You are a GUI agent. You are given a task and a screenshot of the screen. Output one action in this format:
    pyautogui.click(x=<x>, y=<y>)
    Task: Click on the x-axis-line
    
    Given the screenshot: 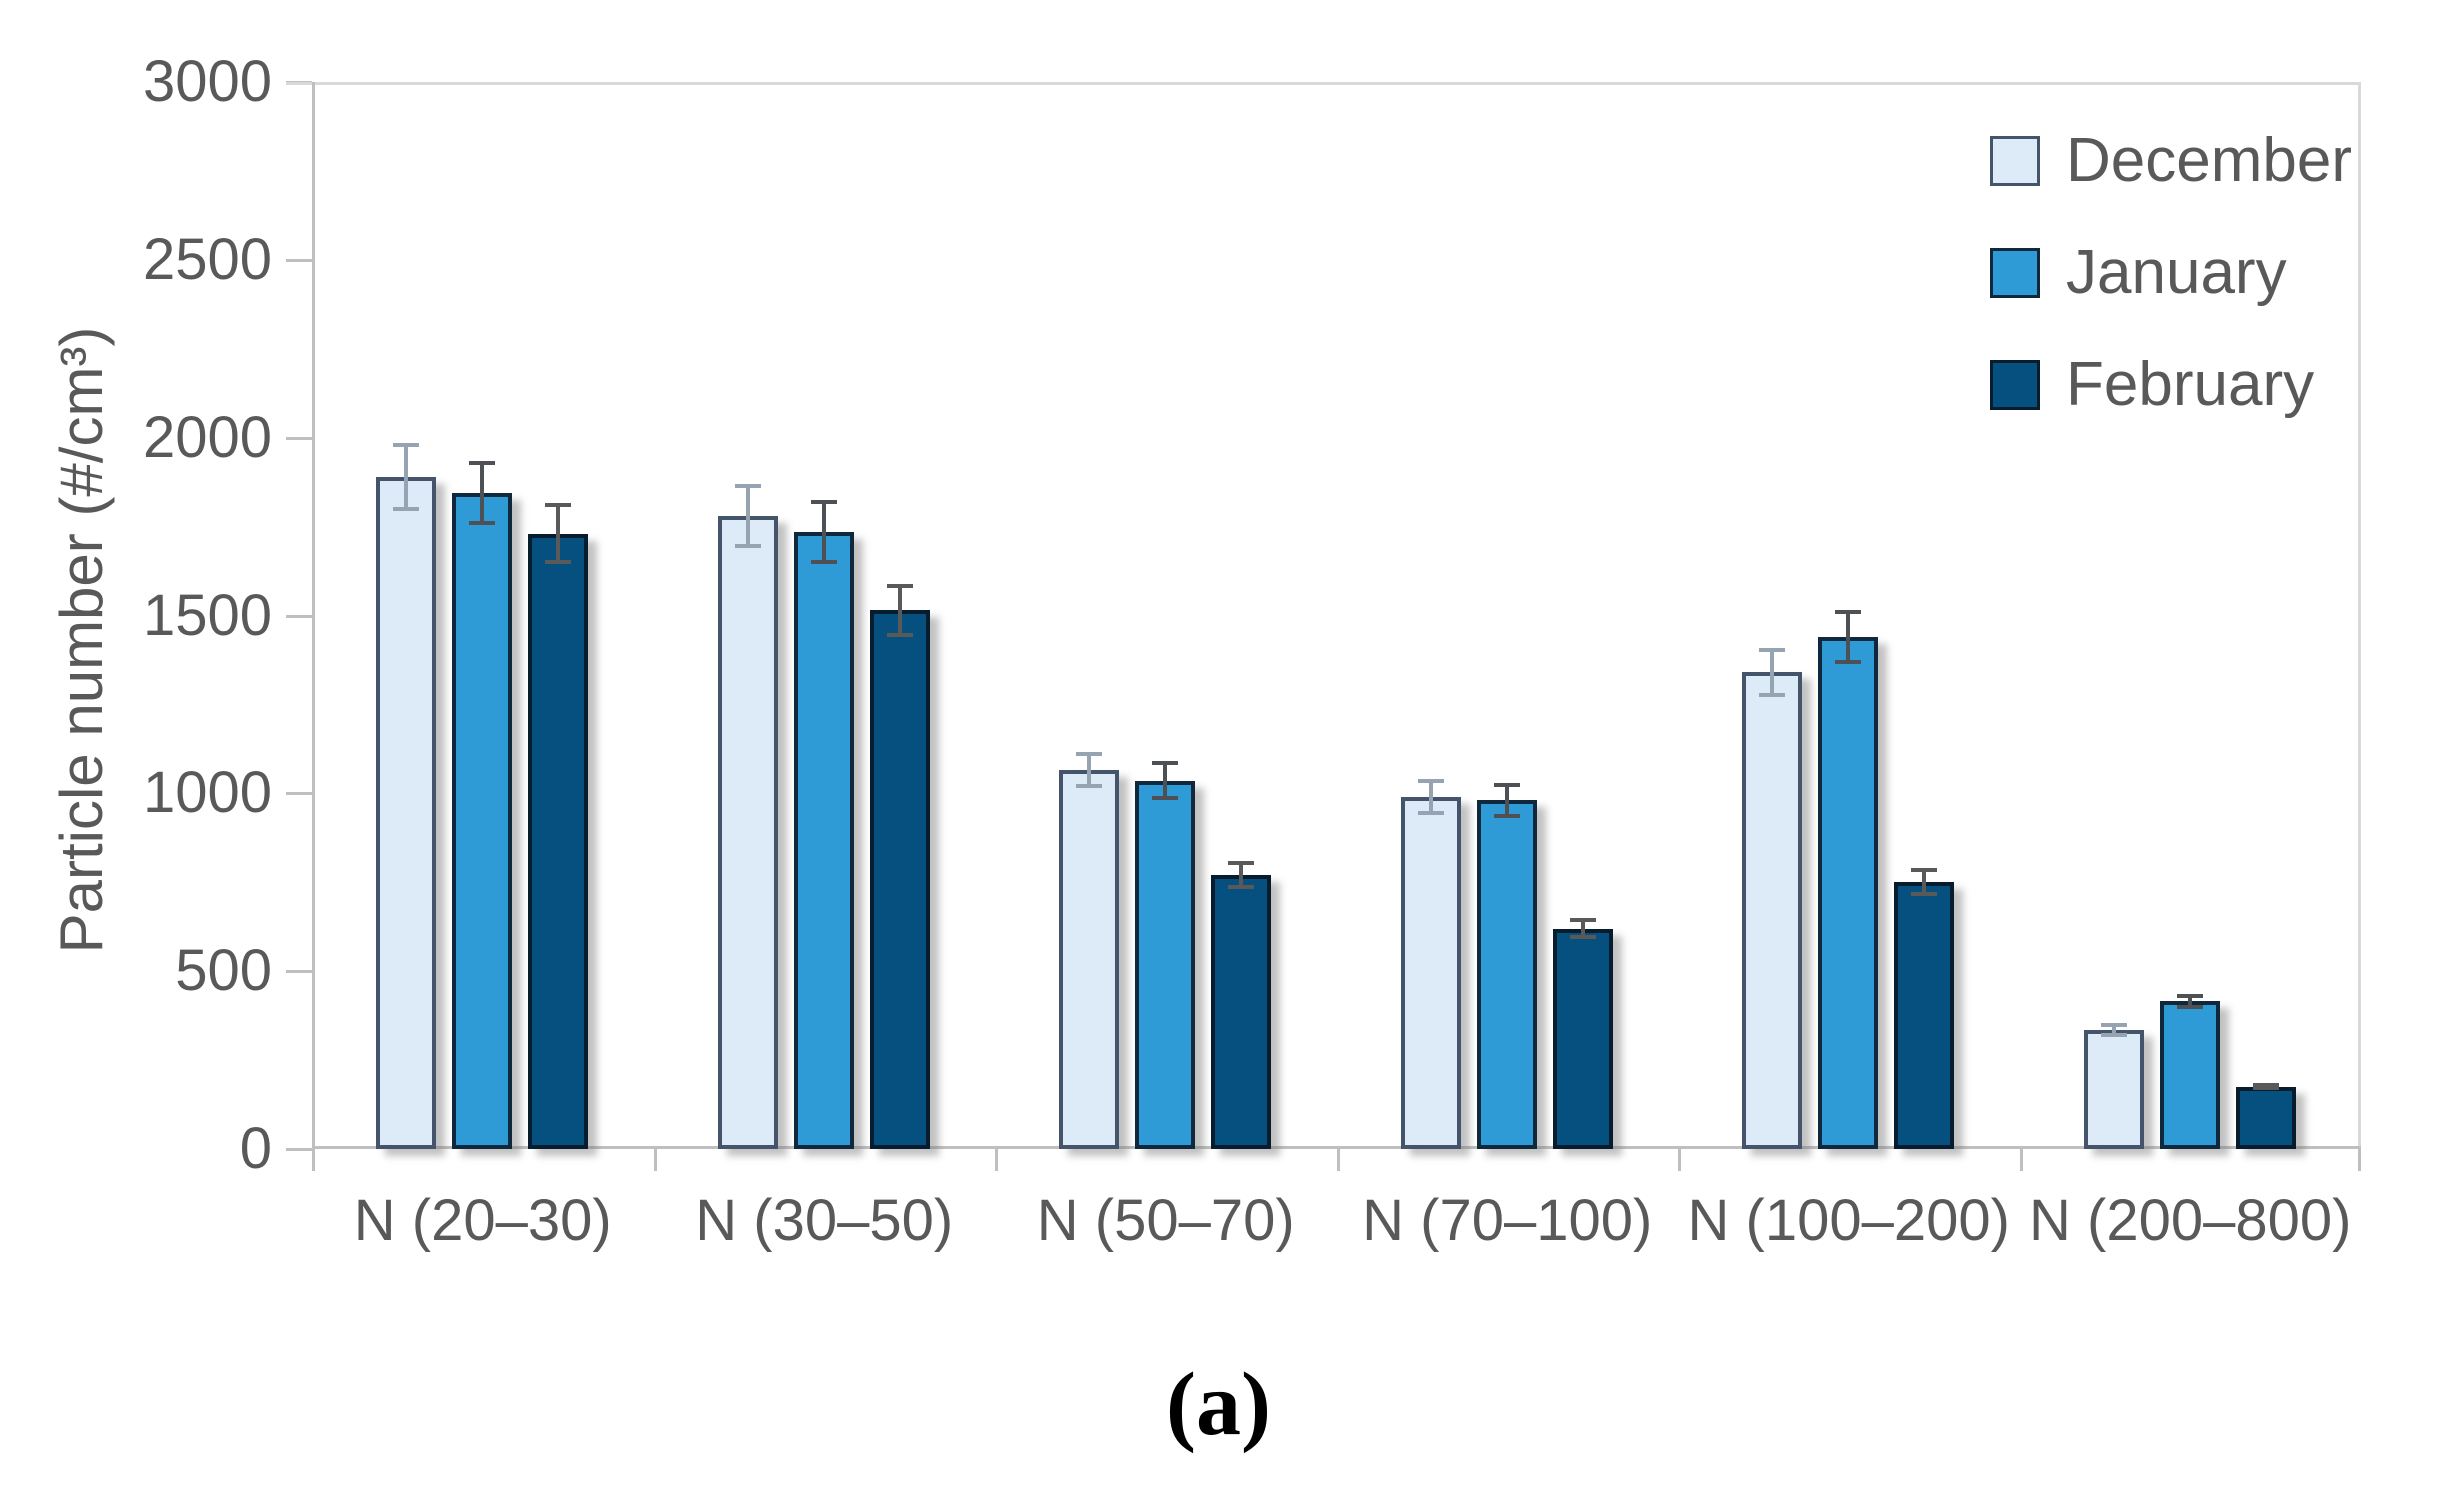 What is the action you would take?
    pyautogui.click(x=1336, y=1147)
    